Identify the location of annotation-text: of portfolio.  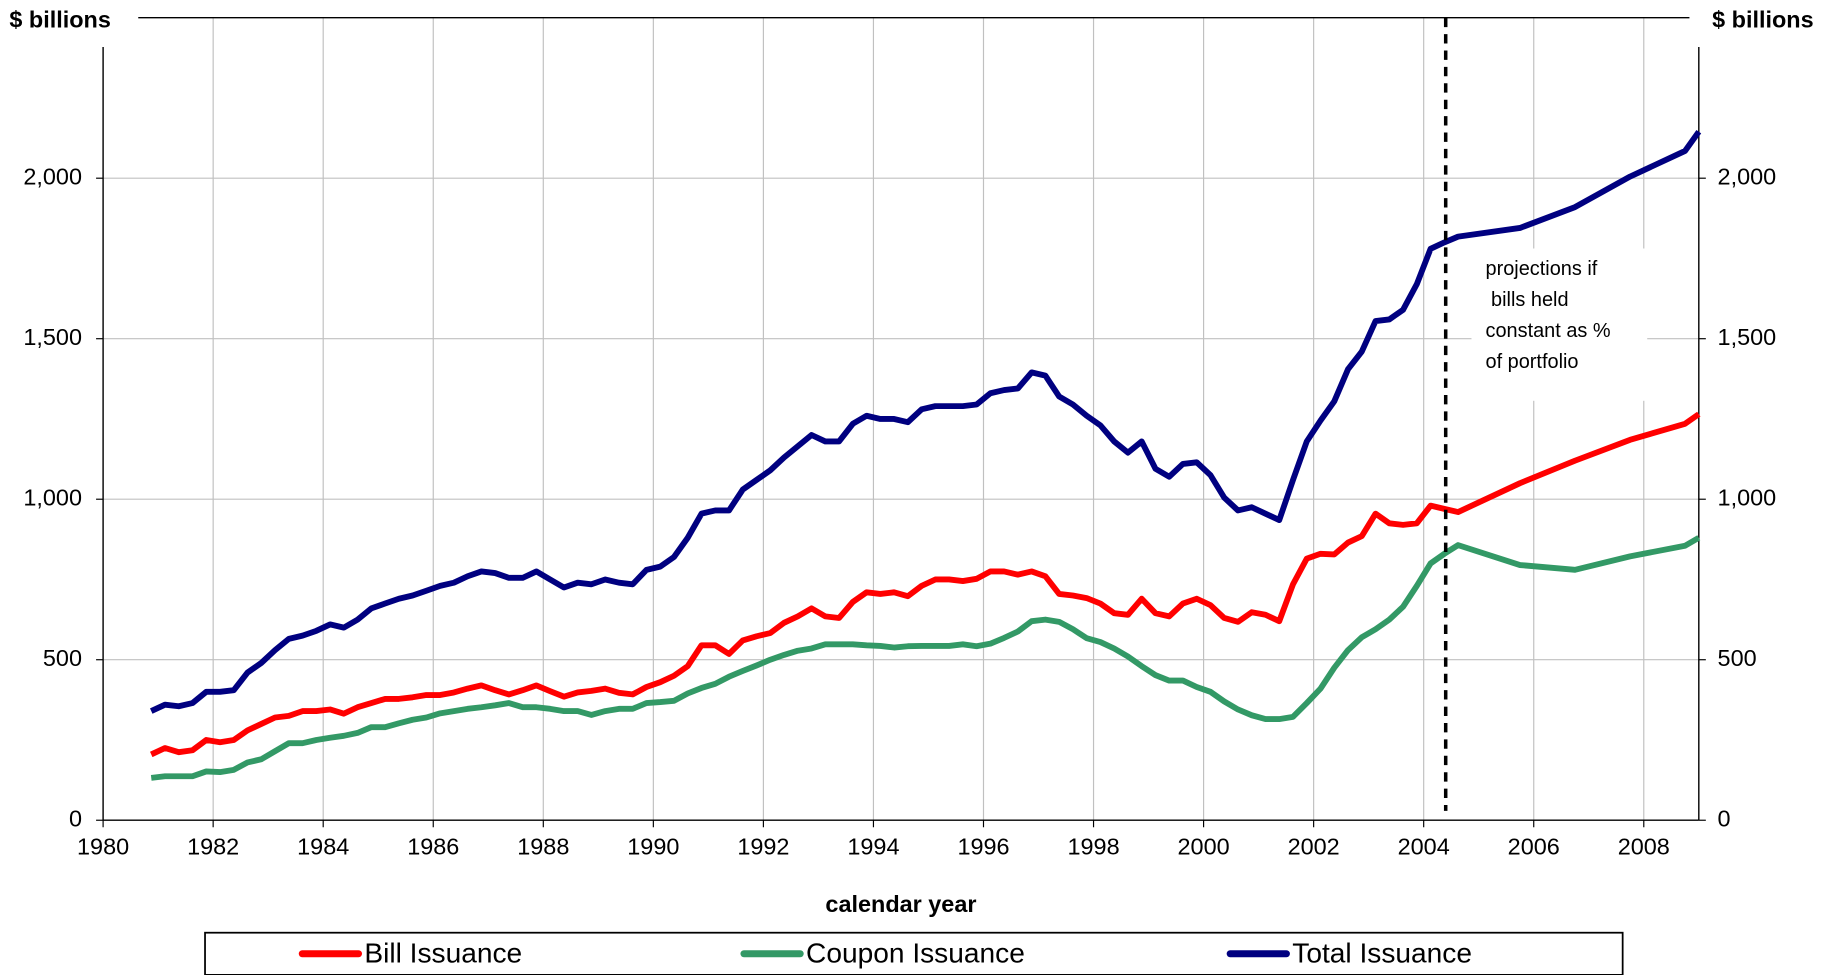
(1532, 362).